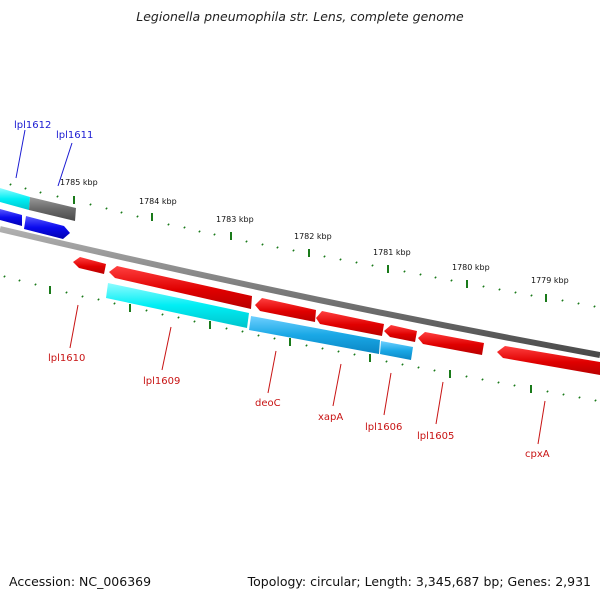 This screenshot has height=600, width=600. What do you see at coordinates (74, 135) in the screenshot?
I see `label-lpl1611: lpl1611` at bounding box center [74, 135].